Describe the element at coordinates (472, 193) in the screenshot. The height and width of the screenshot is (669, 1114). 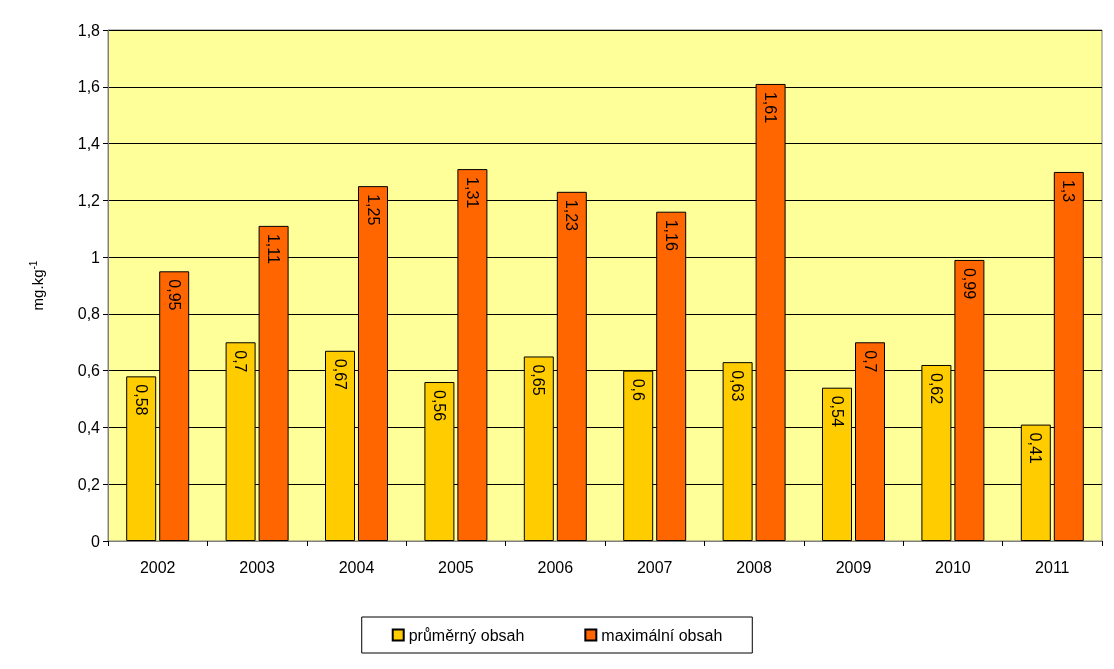
I see `data-label: 1,31` at that location.